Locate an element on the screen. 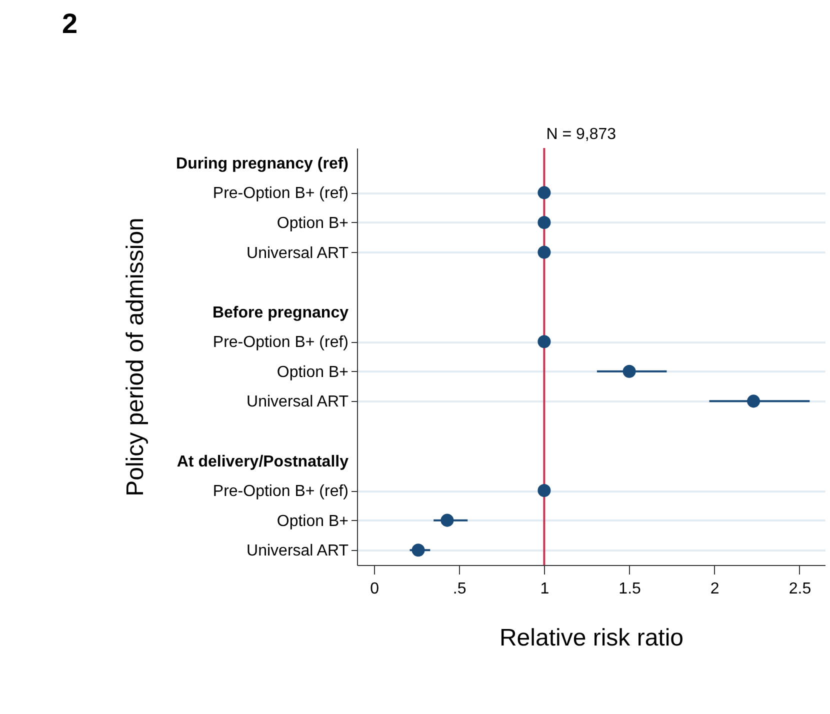 Image resolution: width=830 pixels, height=714 pixels. x-axis-title: Relative risk ratio is located at coordinates (591, 638).